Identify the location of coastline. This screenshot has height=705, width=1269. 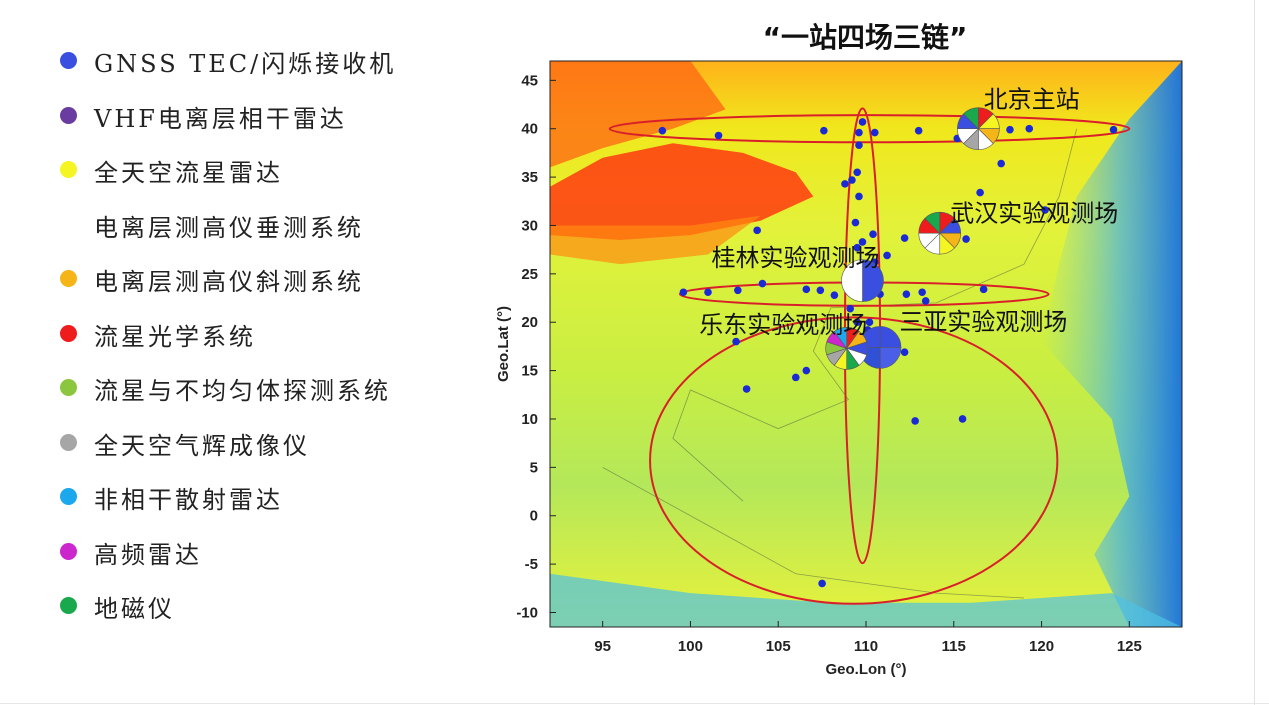
(813, 533).